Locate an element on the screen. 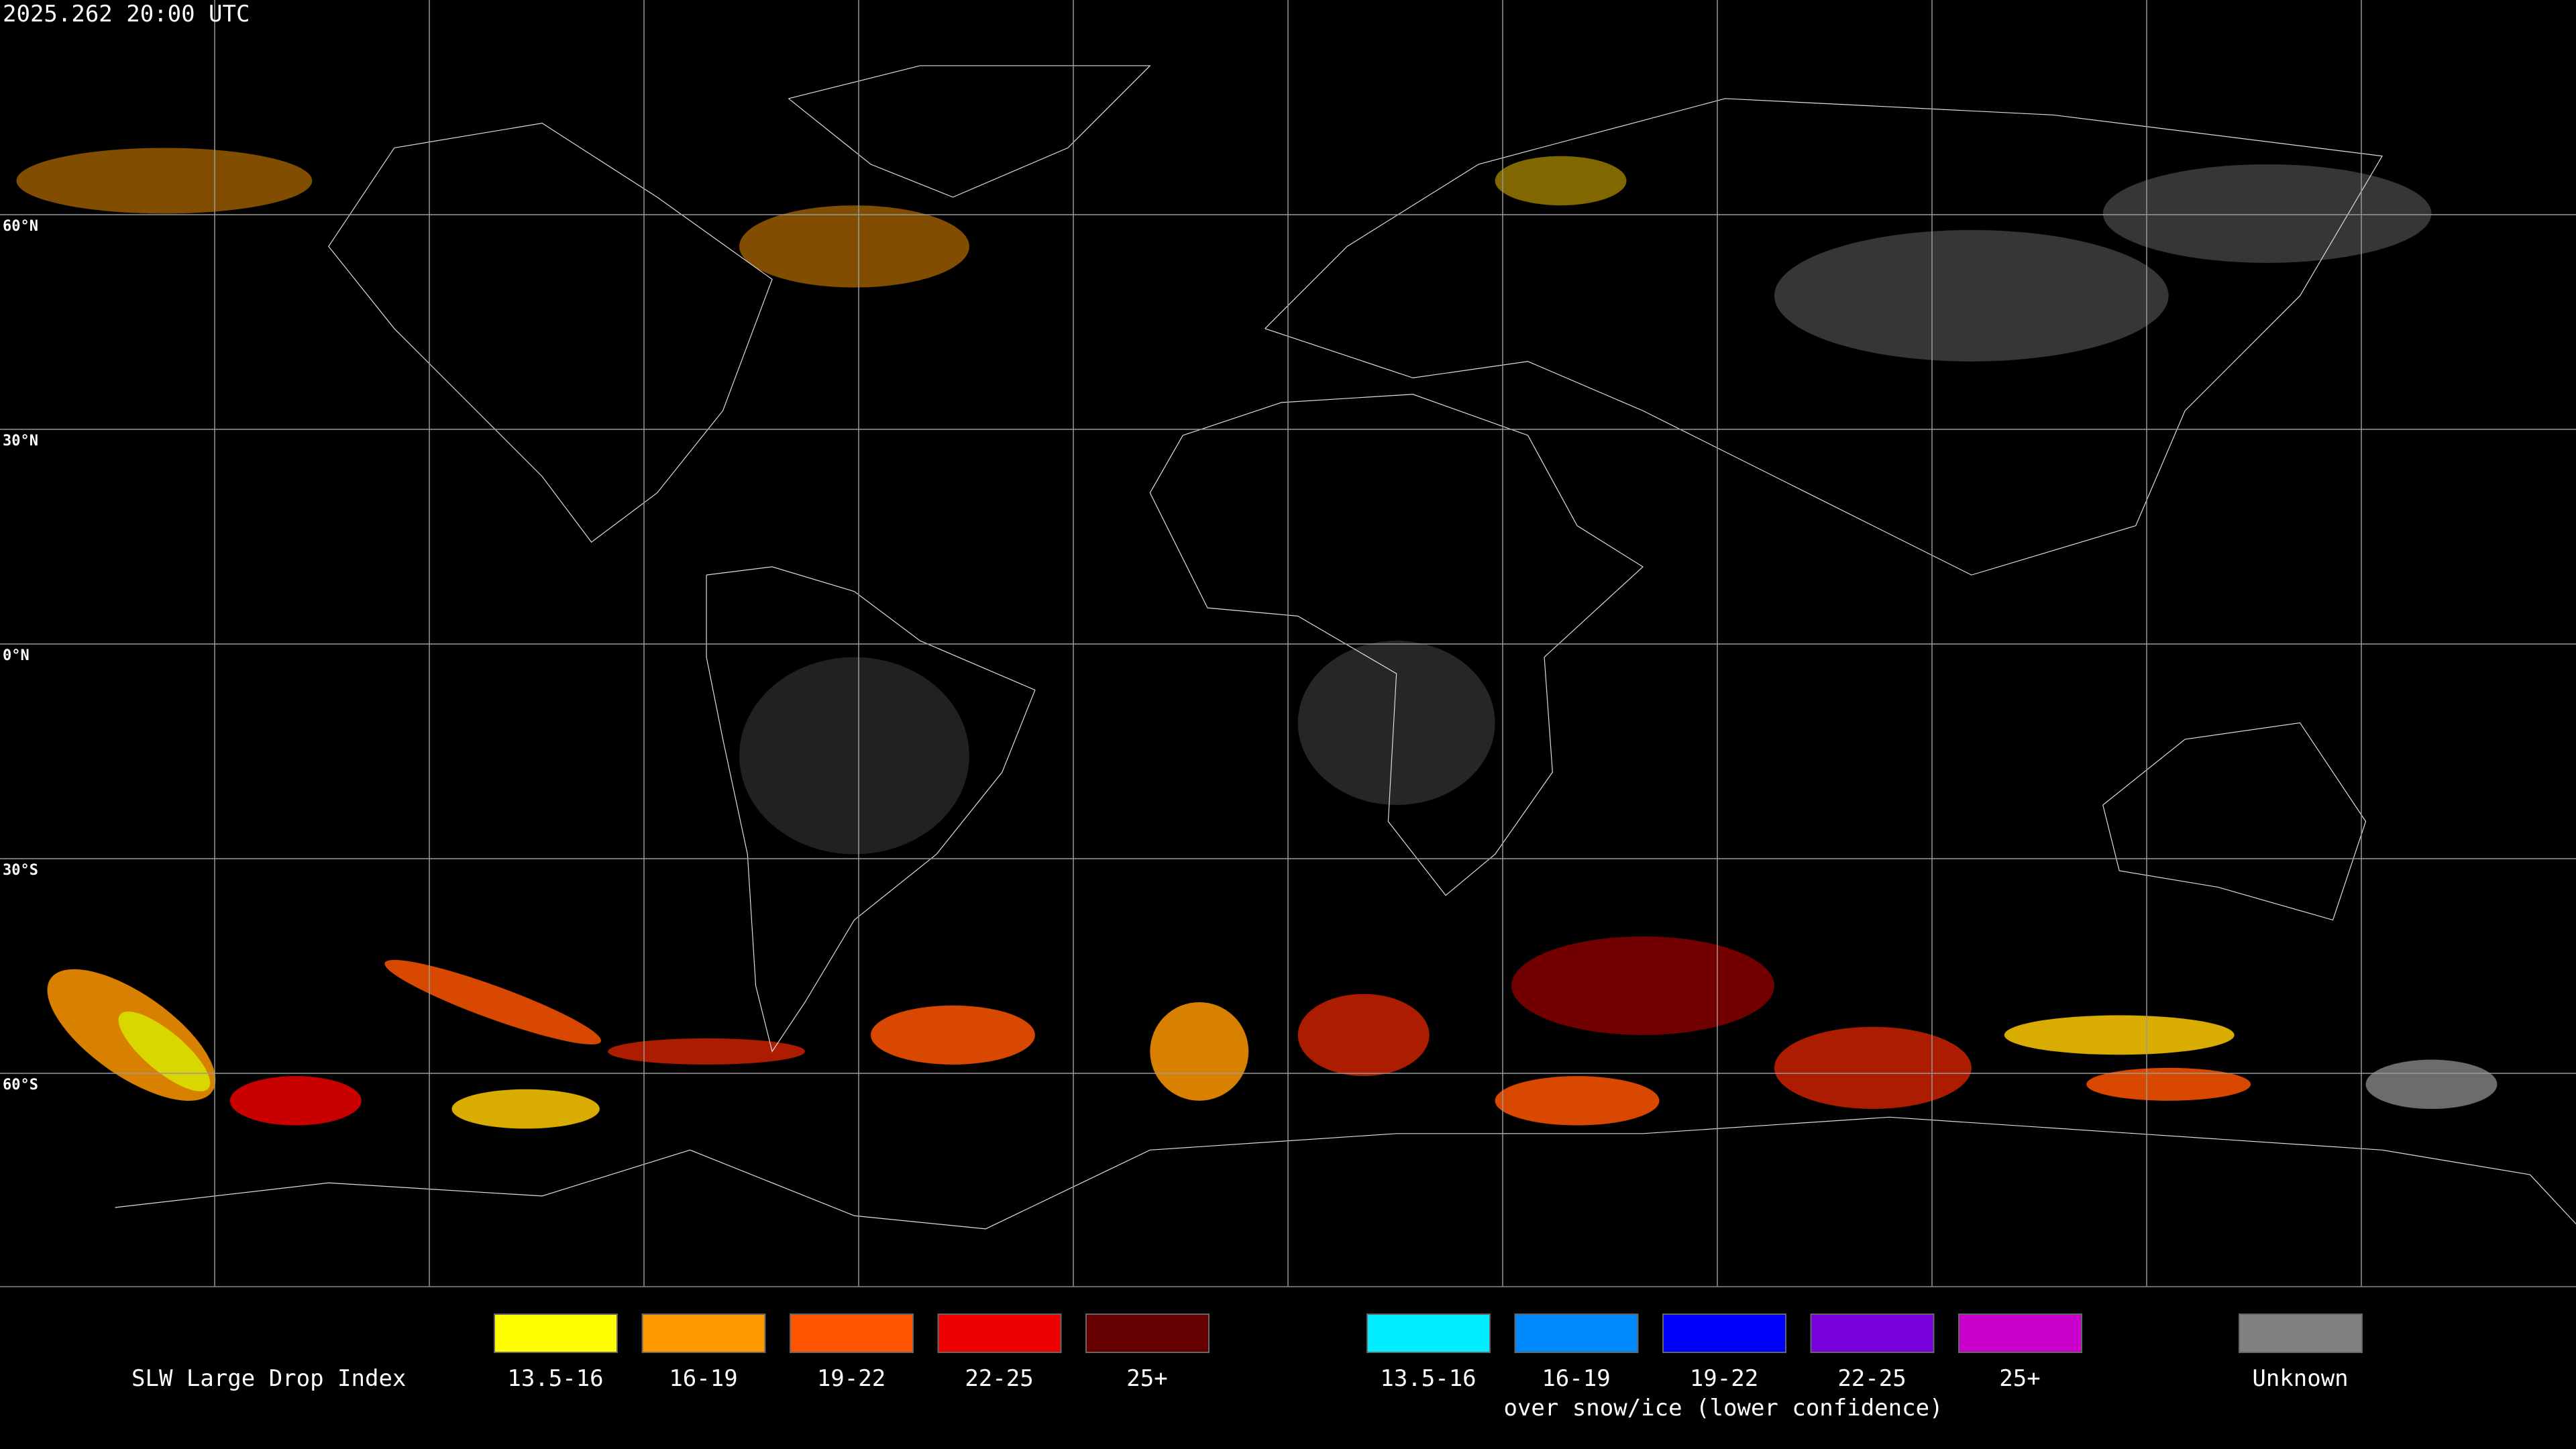  latitude-label: 30°S is located at coordinates (20, 870).